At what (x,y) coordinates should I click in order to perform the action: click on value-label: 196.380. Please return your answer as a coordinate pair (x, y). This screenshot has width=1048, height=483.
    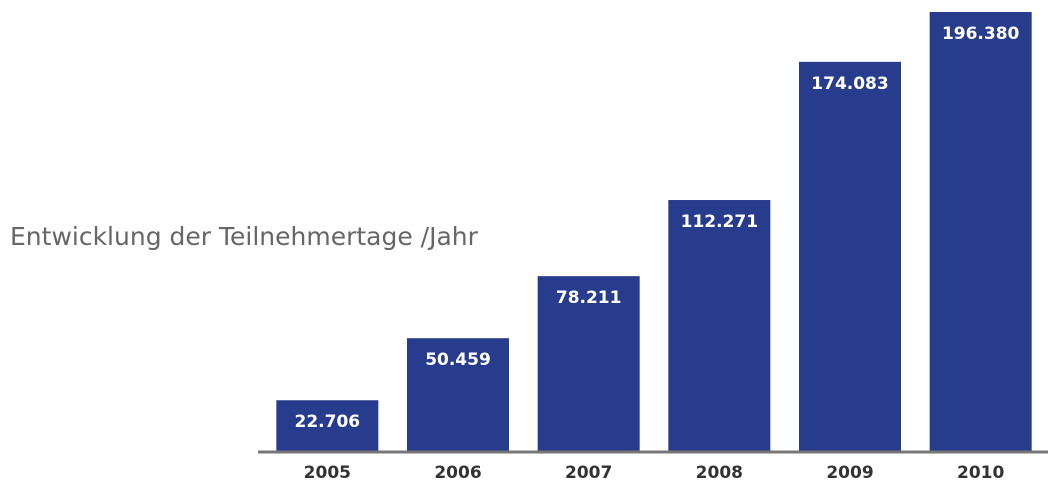
    Looking at the image, I should click on (981, 34).